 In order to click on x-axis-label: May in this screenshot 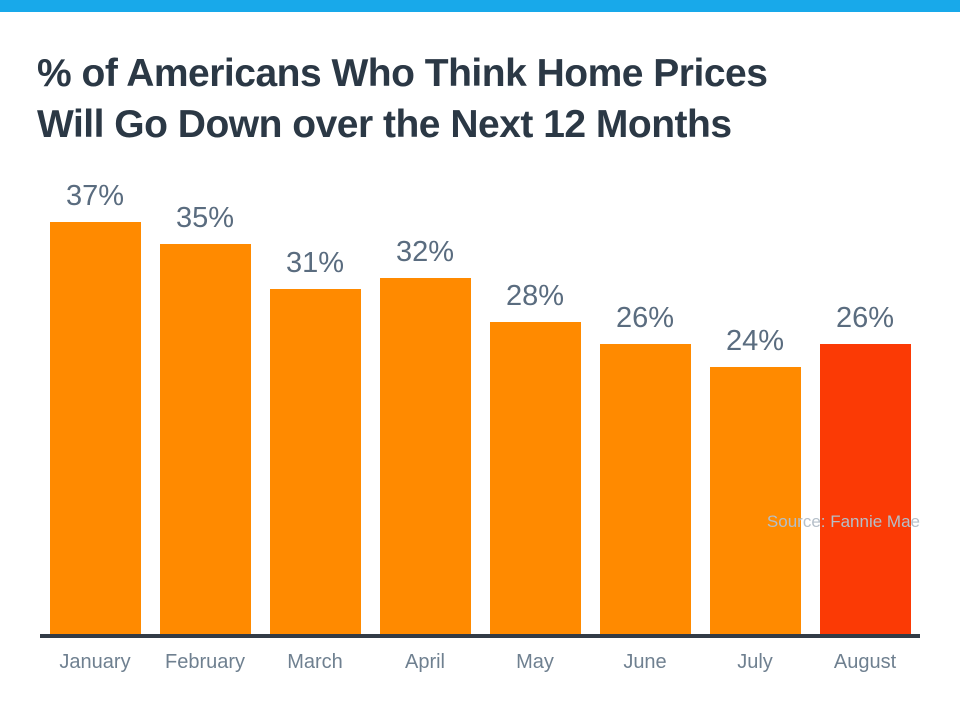, I will do `click(535, 662)`.